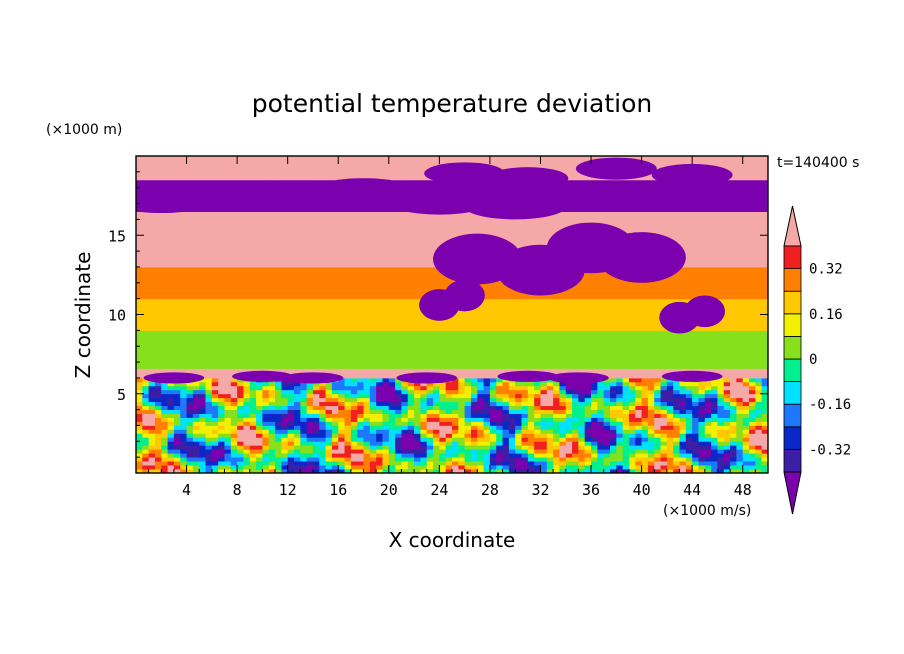 The height and width of the screenshot is (654, 904). Describe the element at coordinates (830, 450) in the screenshot. I see `colorbar-label: -0.32` at that location.